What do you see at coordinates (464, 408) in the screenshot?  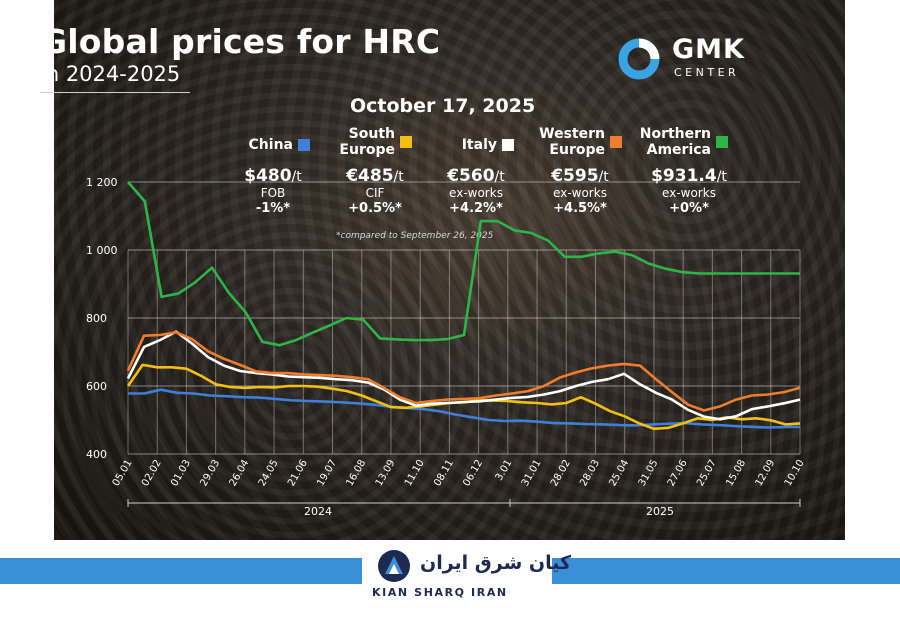 I see `series-line-china` at bounding box center [464, 408].